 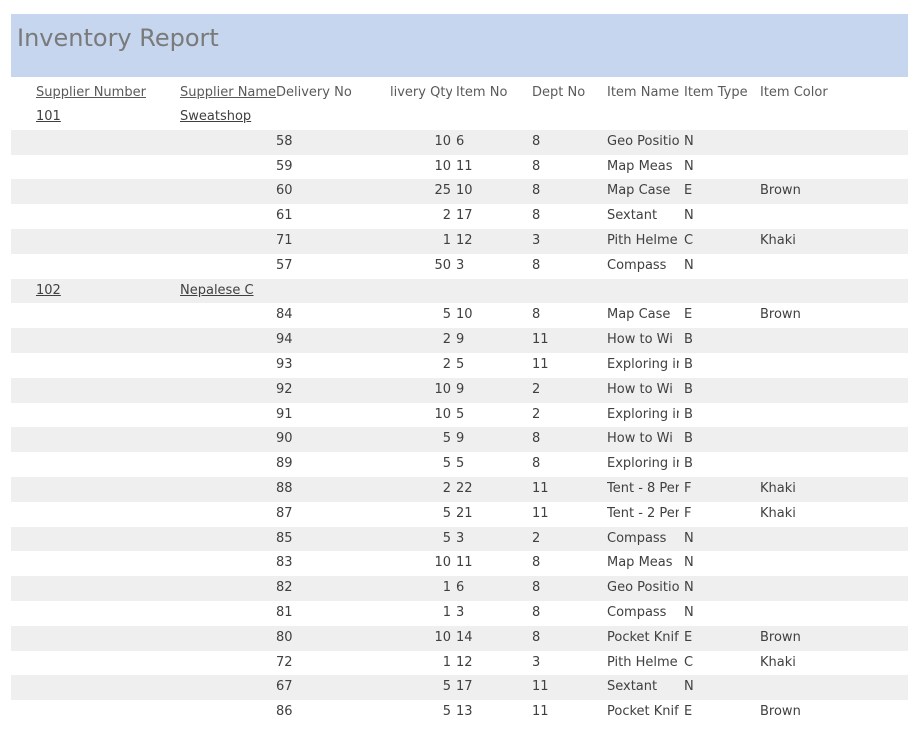 I want to click on item-no-cell: 6, so click(x=460, y=141).